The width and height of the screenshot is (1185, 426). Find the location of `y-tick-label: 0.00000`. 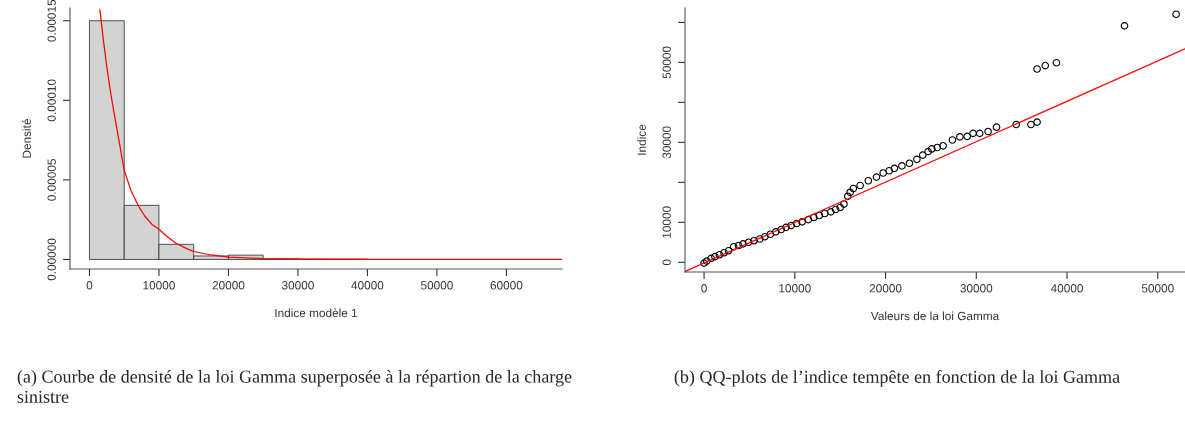

y-tick-label: 0.00000 is located at coordinates (51, 259).